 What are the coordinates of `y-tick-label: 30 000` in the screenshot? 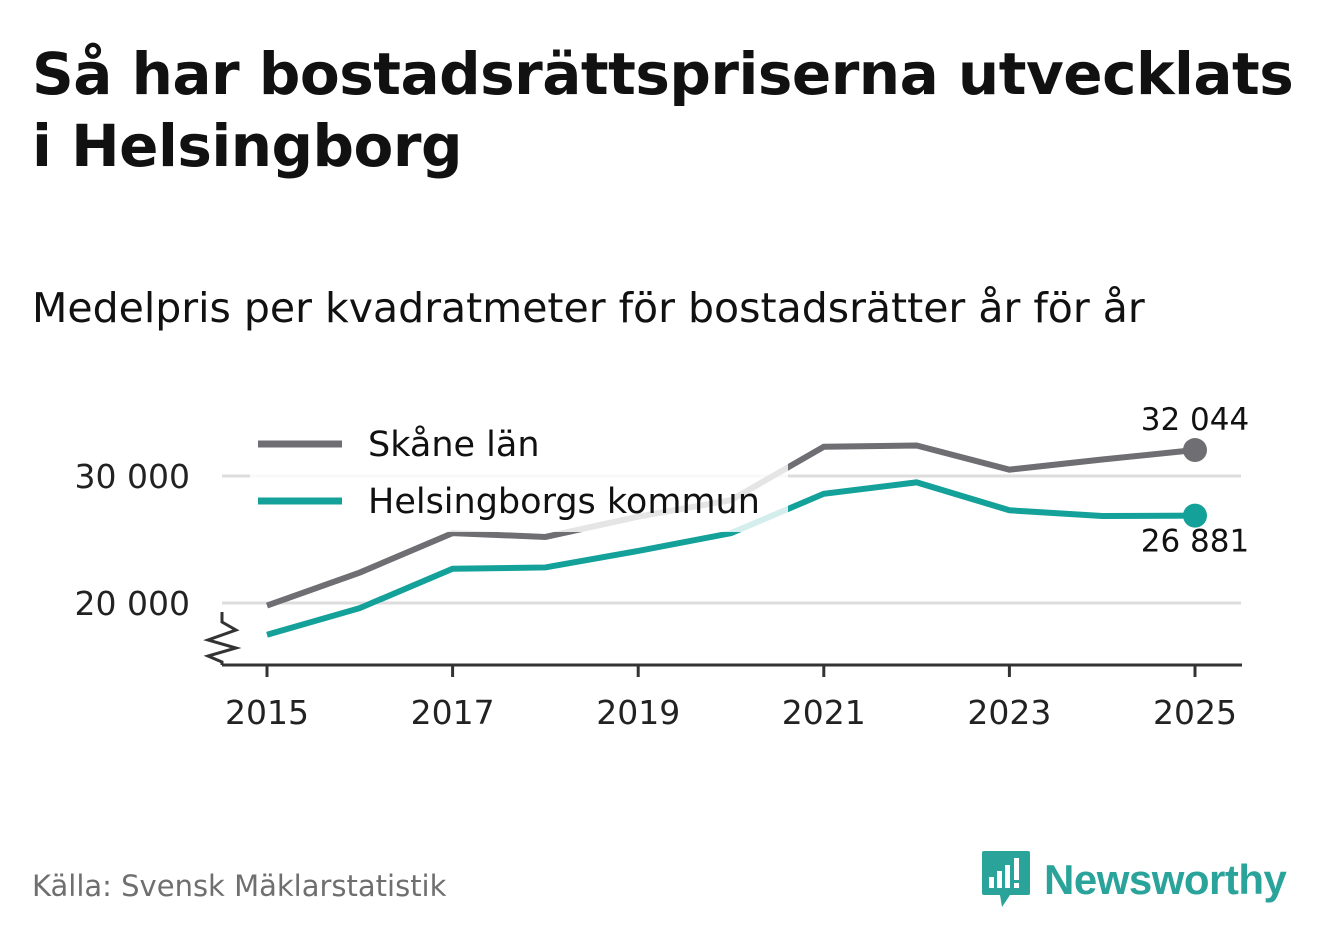 It's located at (132, 476).